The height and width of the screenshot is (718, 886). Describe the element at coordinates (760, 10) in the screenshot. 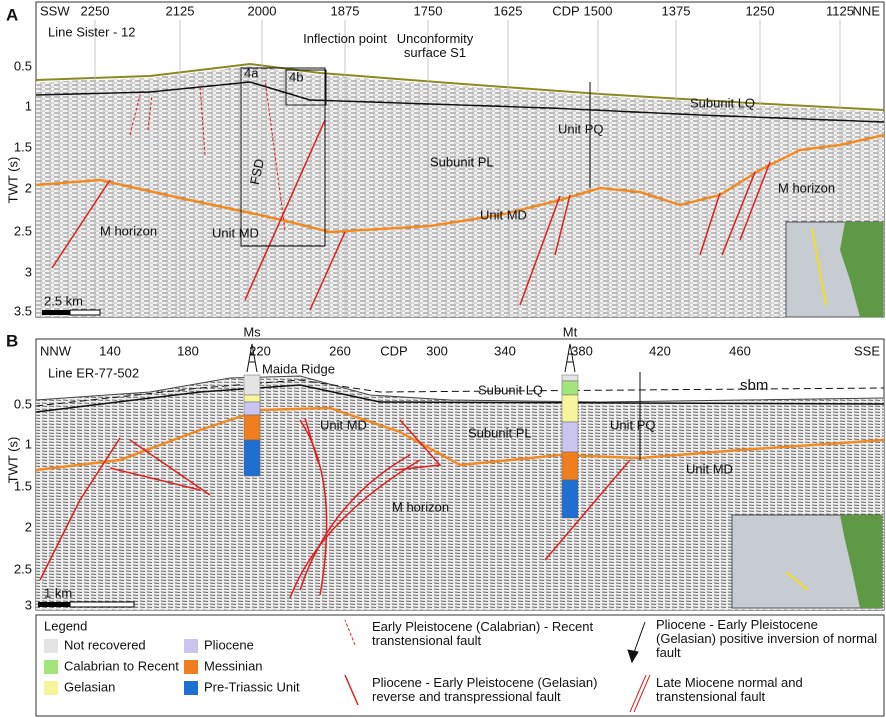

I see `cdp-tick-label: 1250` at that location.